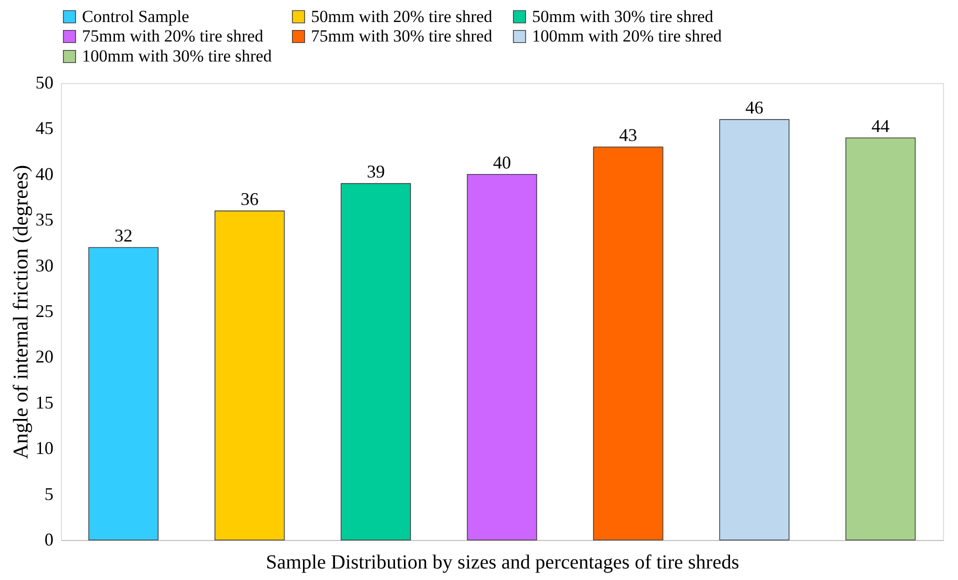  I want to click on y-tick-label: 25, so click(45, 311).